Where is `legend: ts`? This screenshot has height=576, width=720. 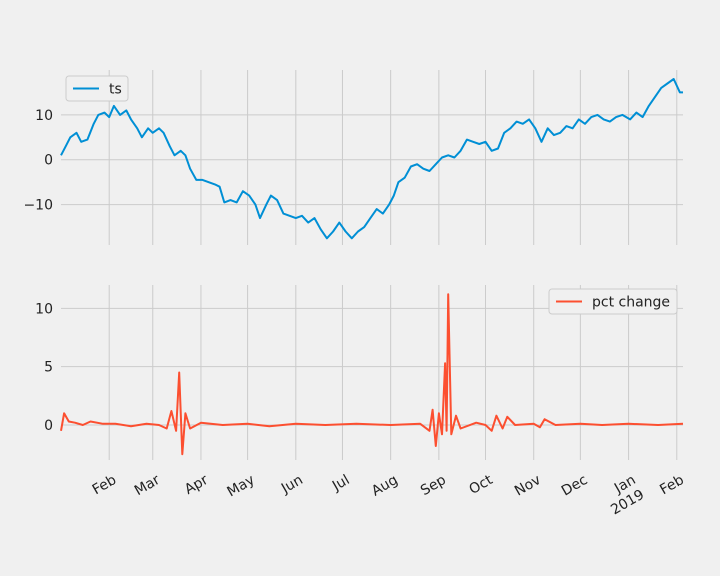 legend: ts is located at coordinates (97, 88).